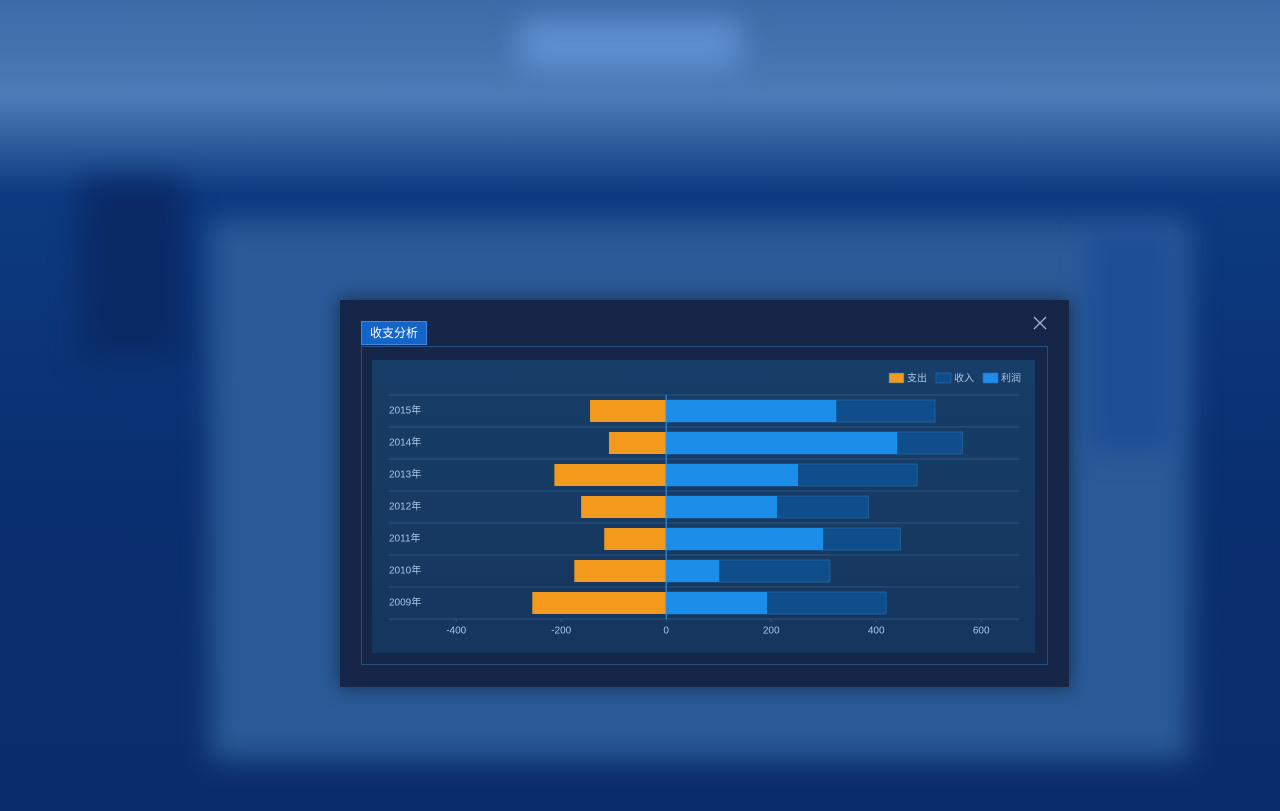 The height and width of the screenshot is (811, 1280). What do you see at coordinates (405, 538) in the screenshot?
I see `y-tick-label: 2011年` at bounding box center [405, 538].